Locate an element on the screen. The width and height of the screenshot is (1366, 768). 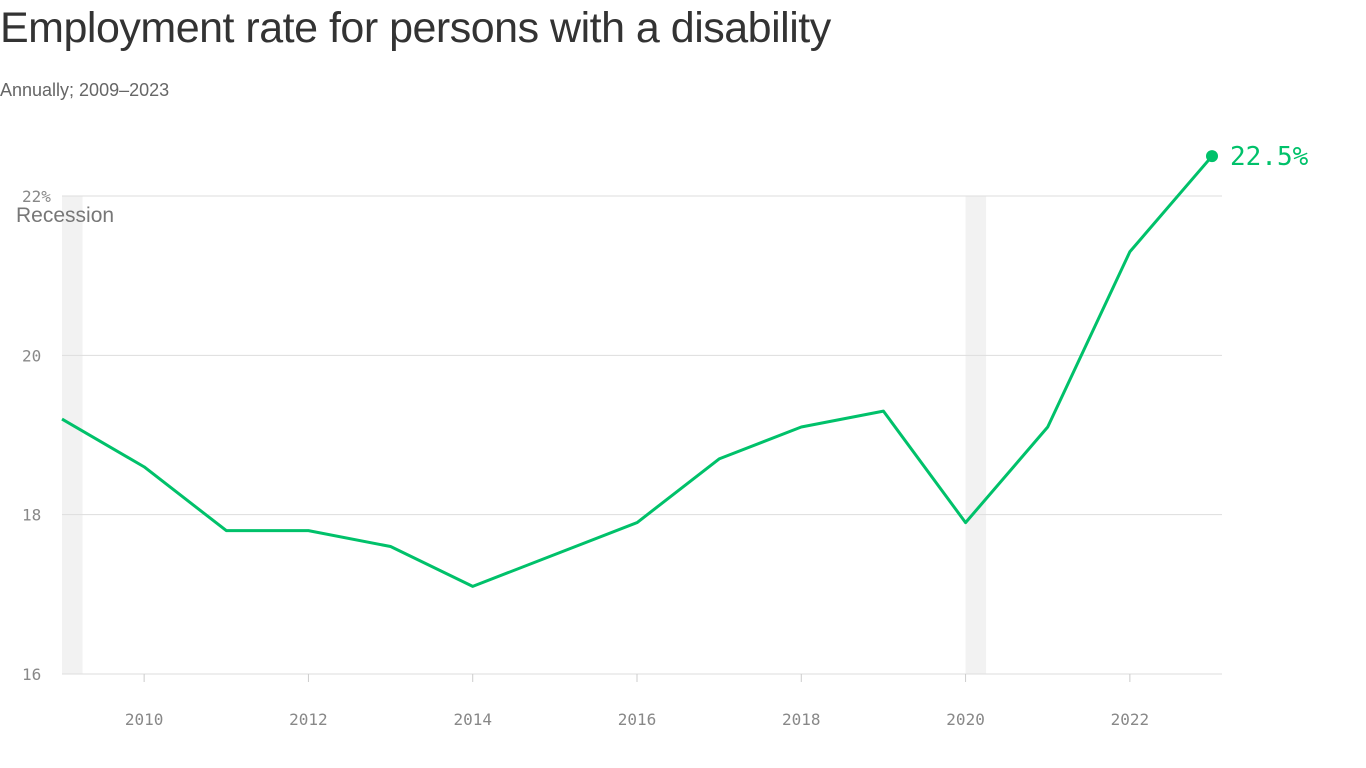
recession-label: Recession is located at coordinates (65, 215).